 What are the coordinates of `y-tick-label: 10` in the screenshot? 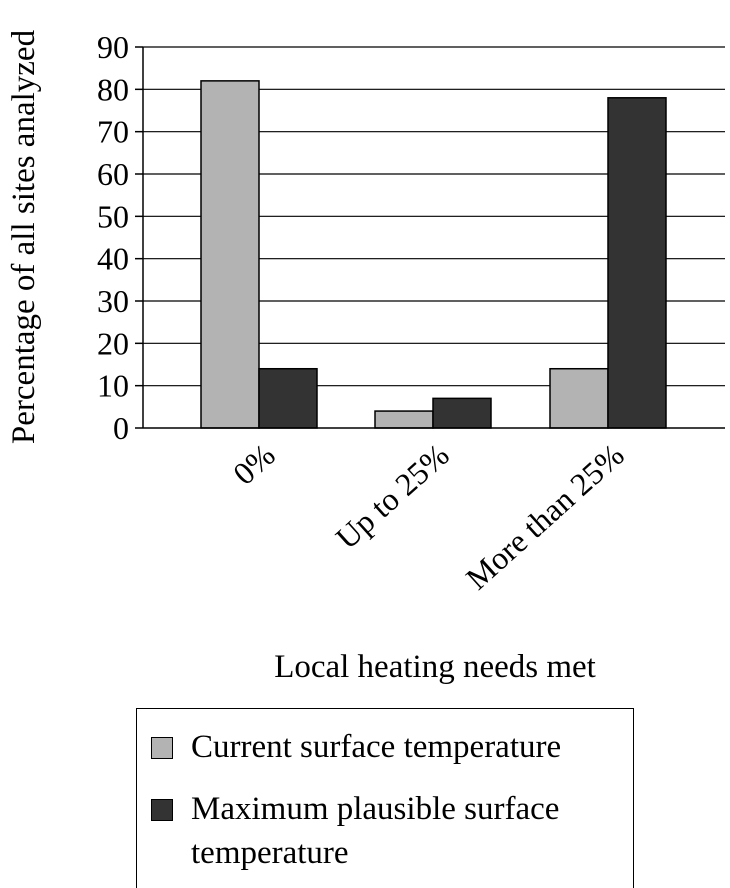 It's located at (113, 386).